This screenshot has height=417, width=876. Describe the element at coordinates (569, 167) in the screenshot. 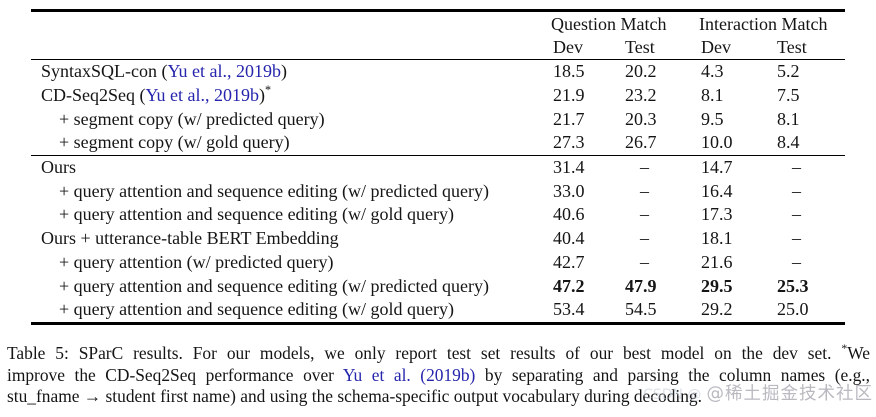

I see `row-value-dev-question: 31.4` at that location.